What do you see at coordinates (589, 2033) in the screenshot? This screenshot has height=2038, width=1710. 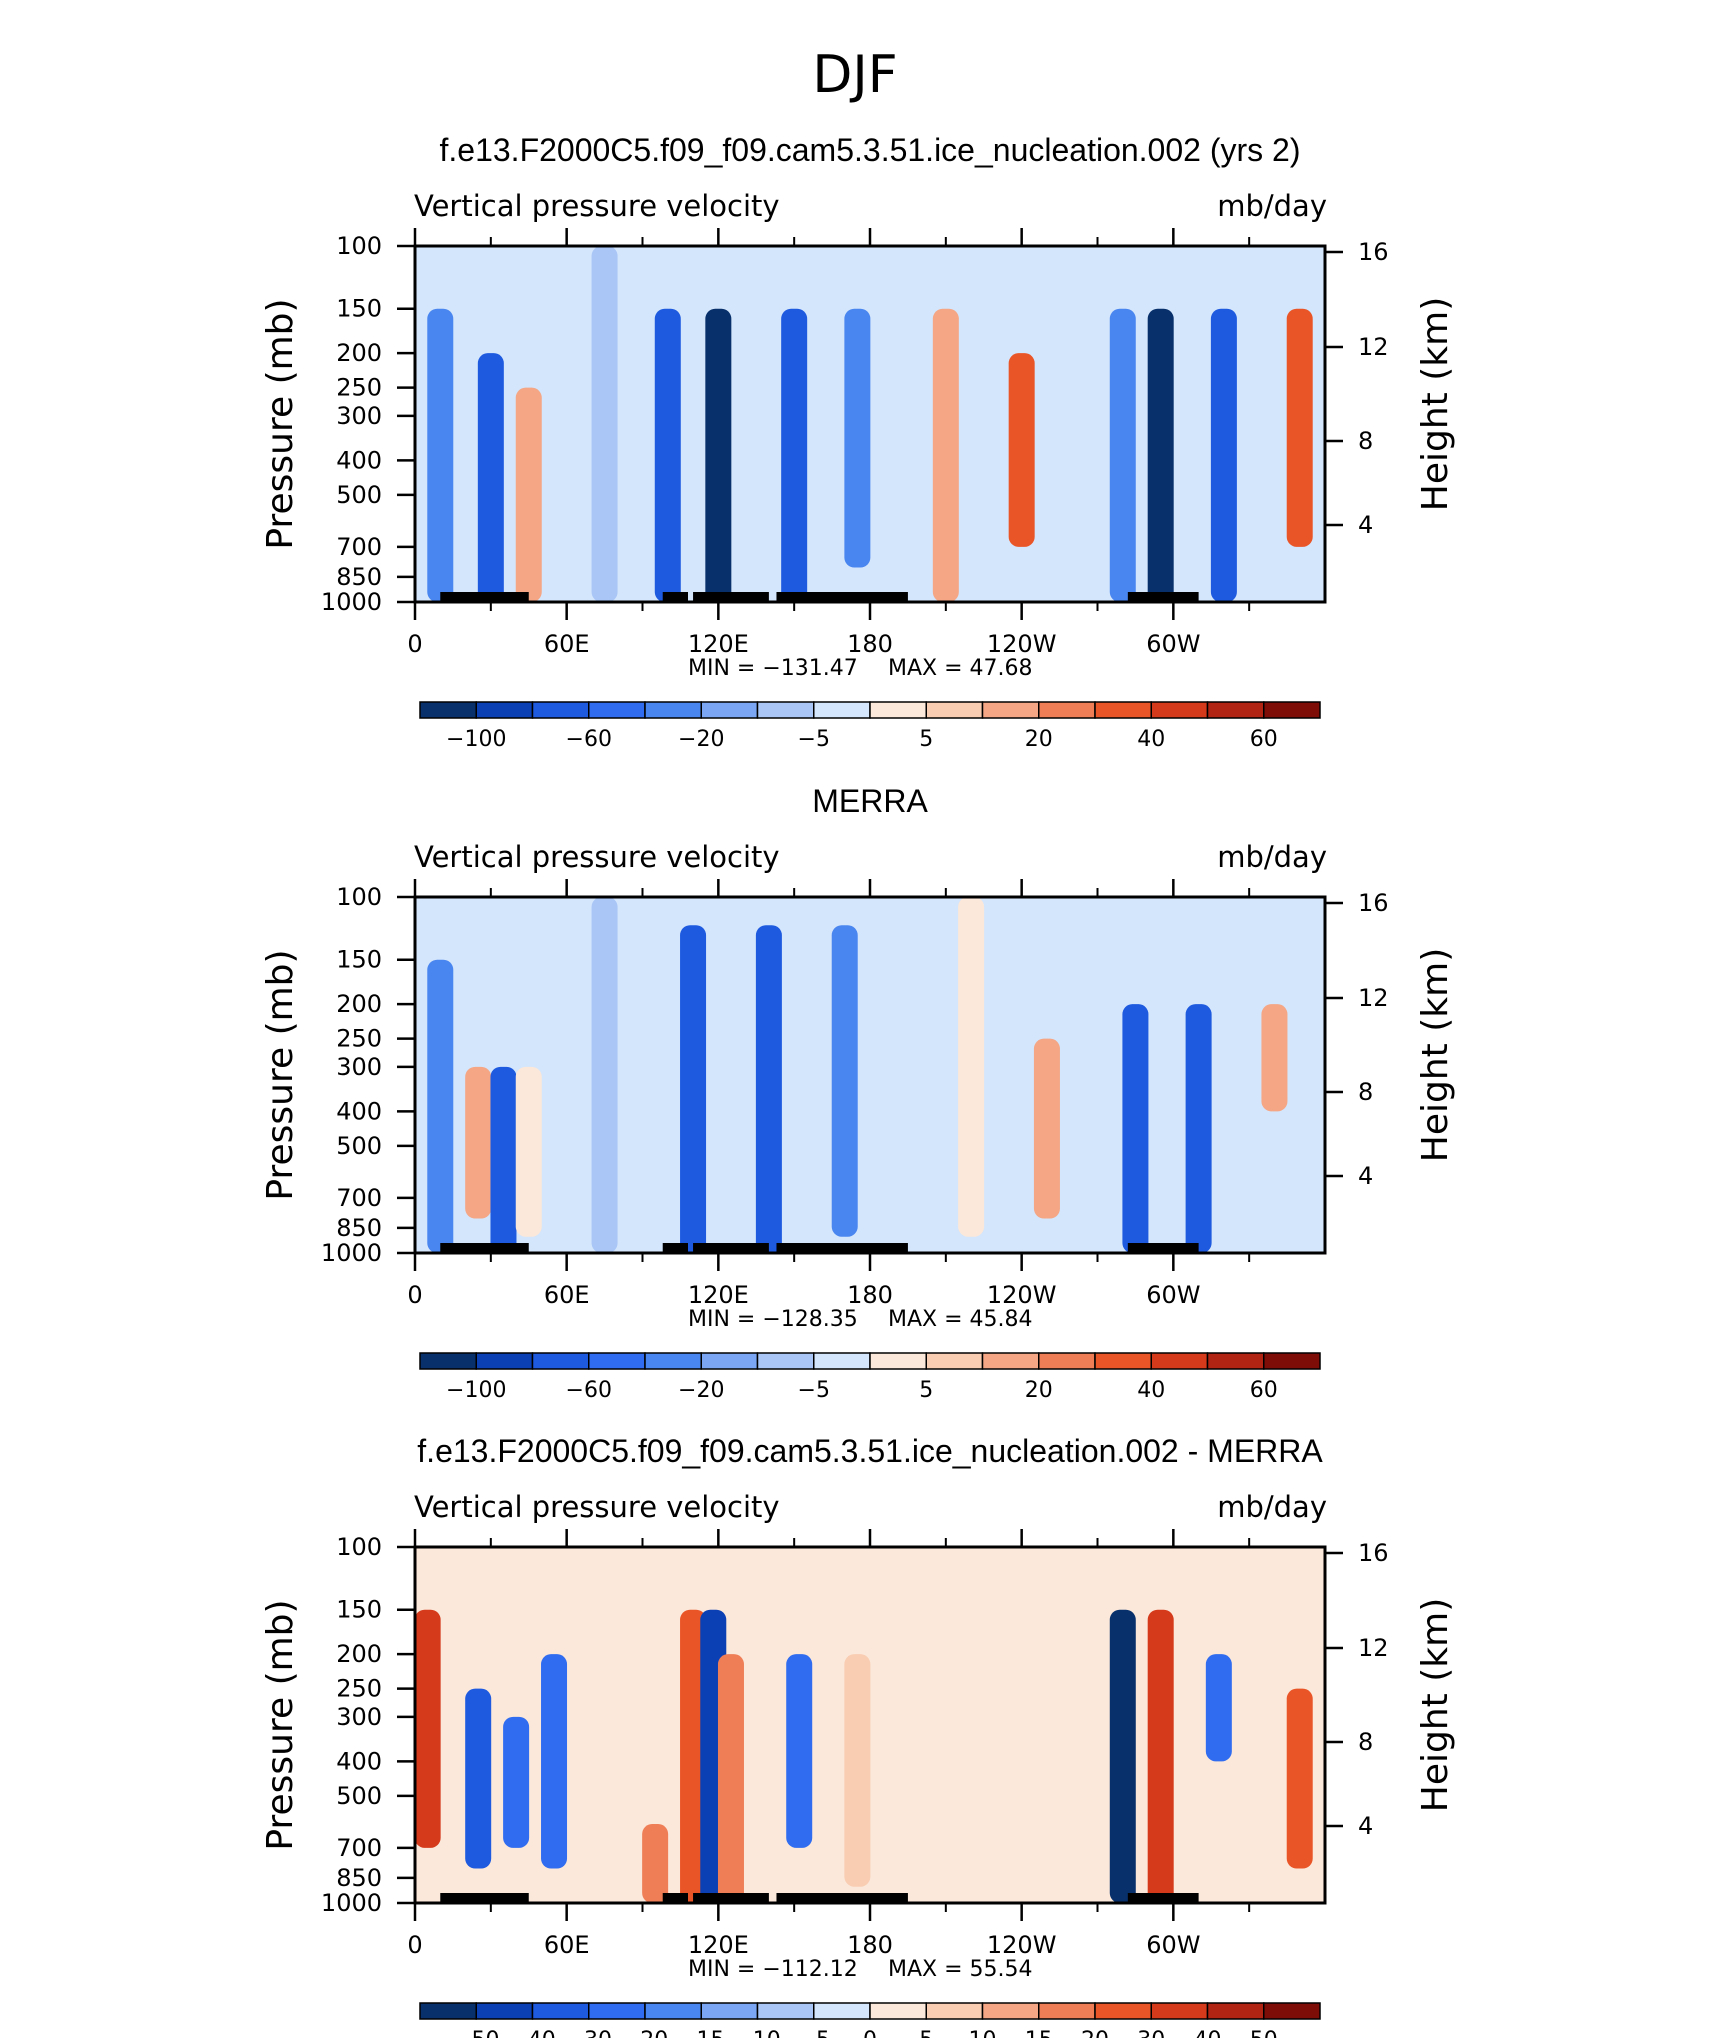 I see `colorbar-label: −30` at bounding box center [589, 2033].